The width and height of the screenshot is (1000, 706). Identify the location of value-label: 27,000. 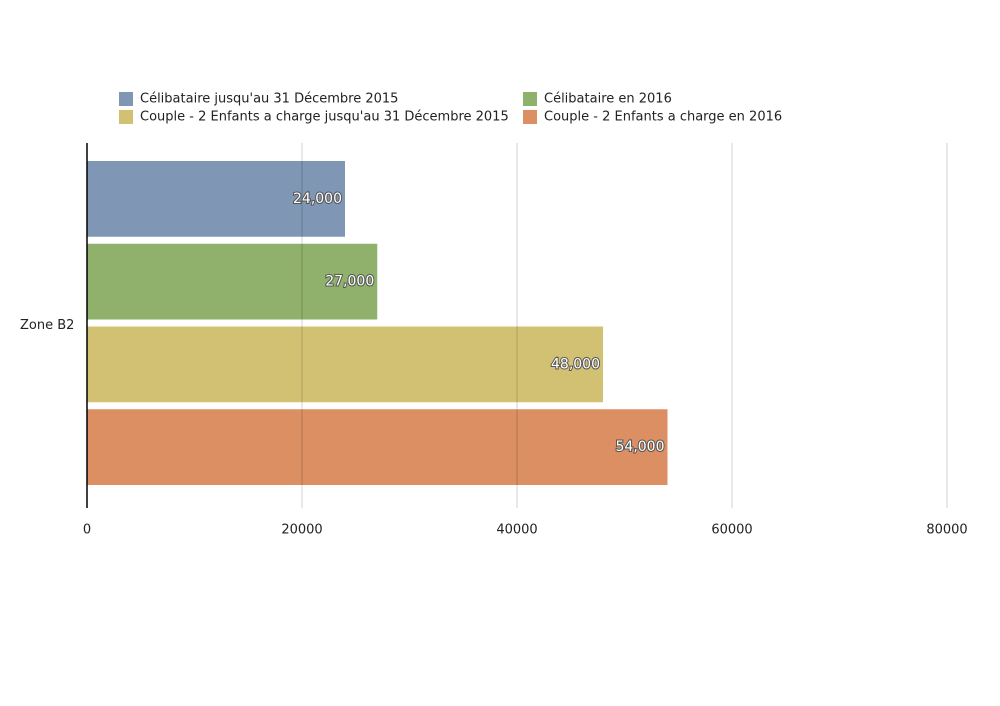
(349, 282).